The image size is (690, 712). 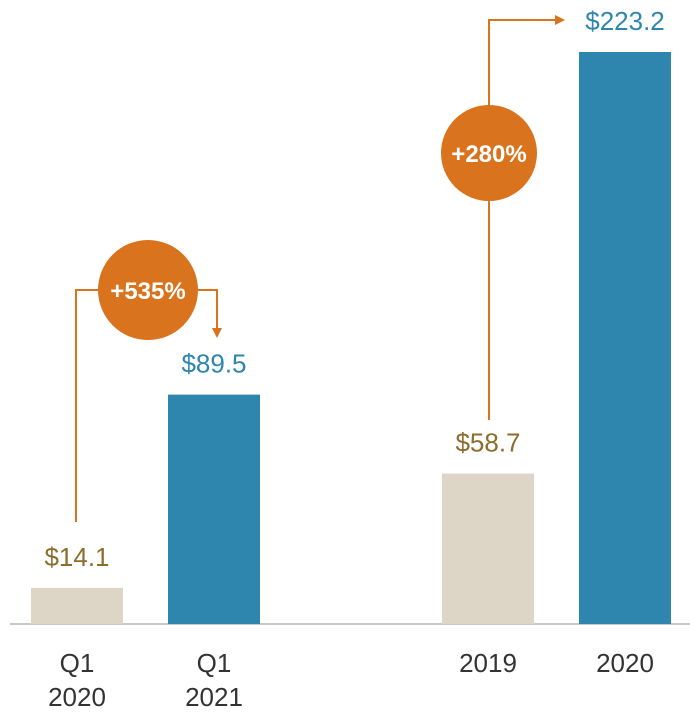 I want to click on x-tick-label: Q1 2020, so click(x=77, y=680).